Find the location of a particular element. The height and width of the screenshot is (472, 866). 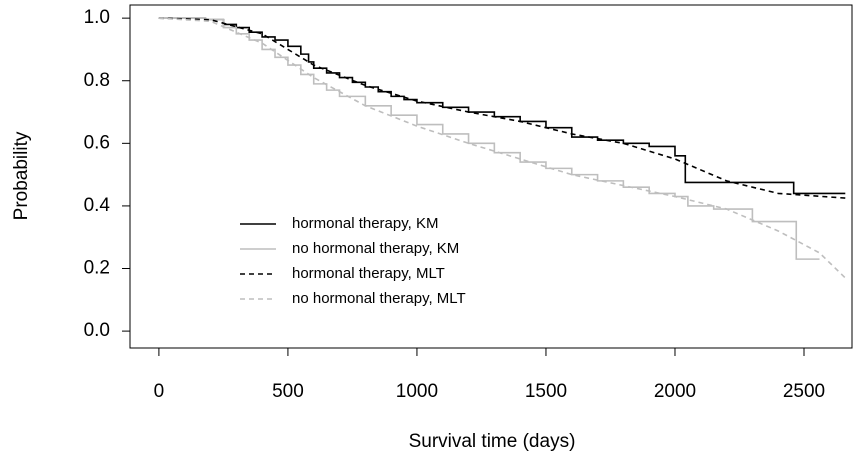

x-tick-label: 500 is located at coordinates (288, 391).